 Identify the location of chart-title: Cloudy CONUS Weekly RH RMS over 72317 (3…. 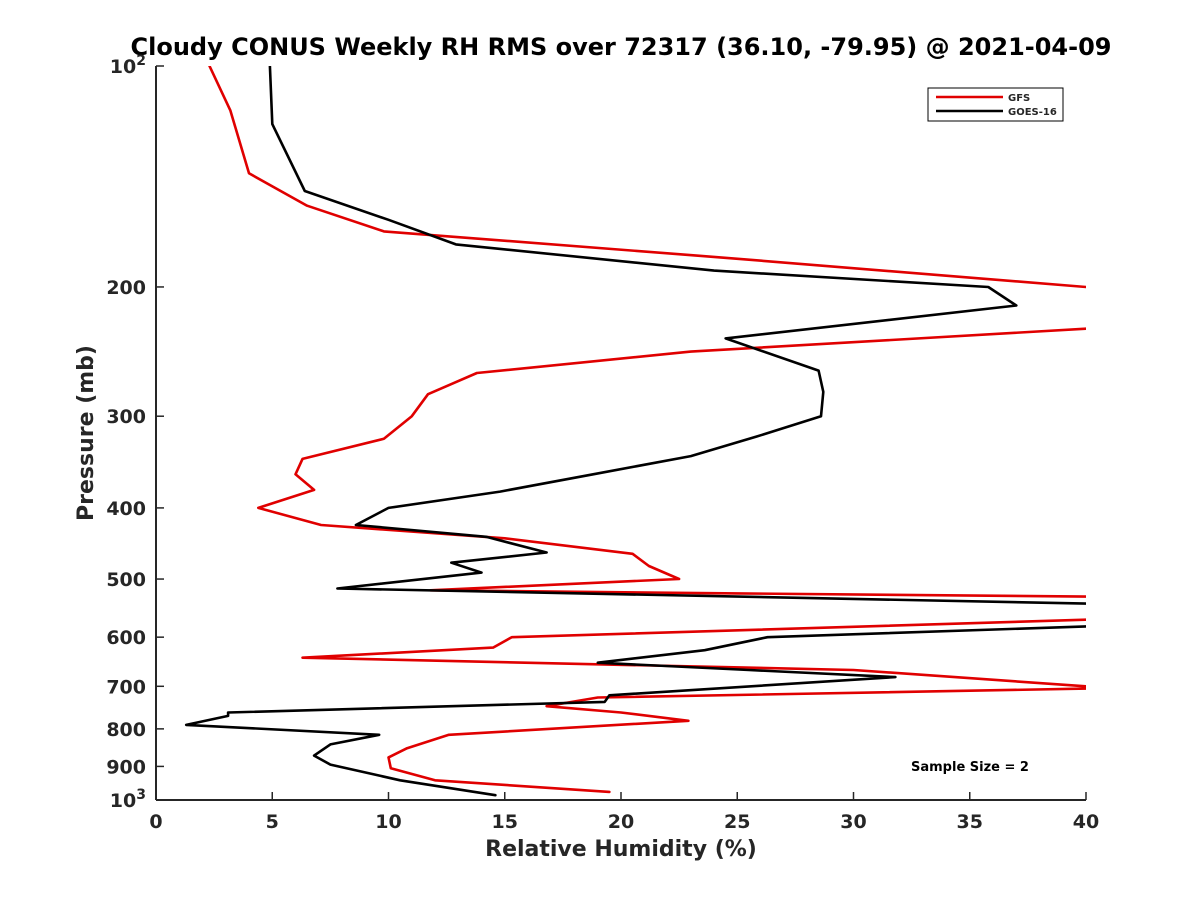
(621, 47).